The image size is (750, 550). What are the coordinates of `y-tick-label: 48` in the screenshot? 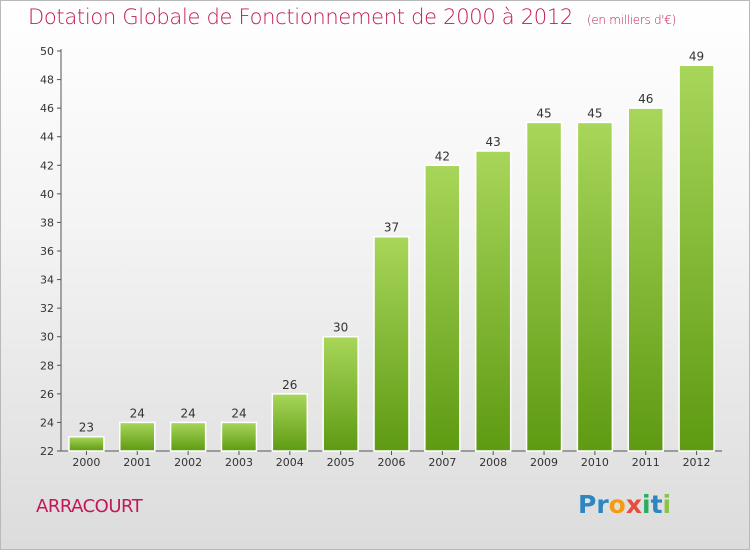 It's located at (47, 80).